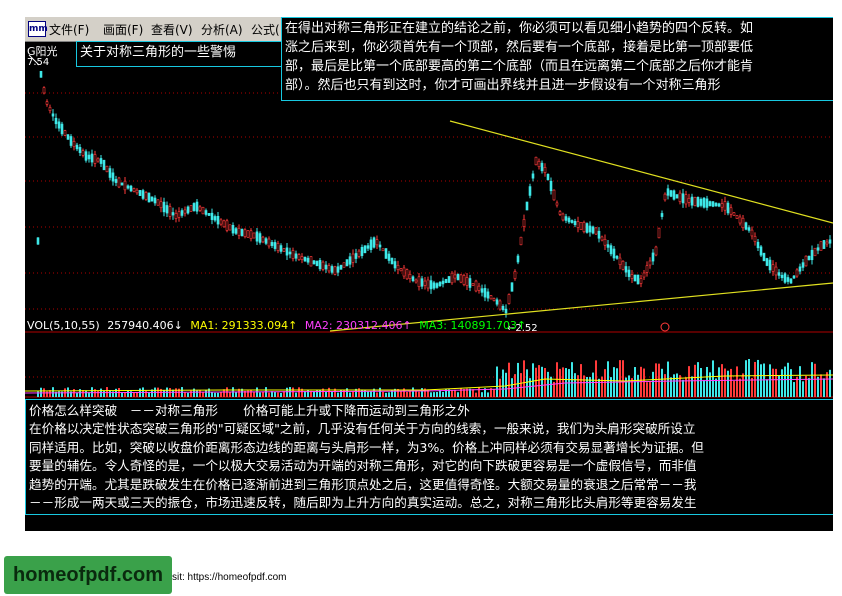 The image size is (842, 596). I want to click on menu-screen: 画面(F), so click(123, 30).